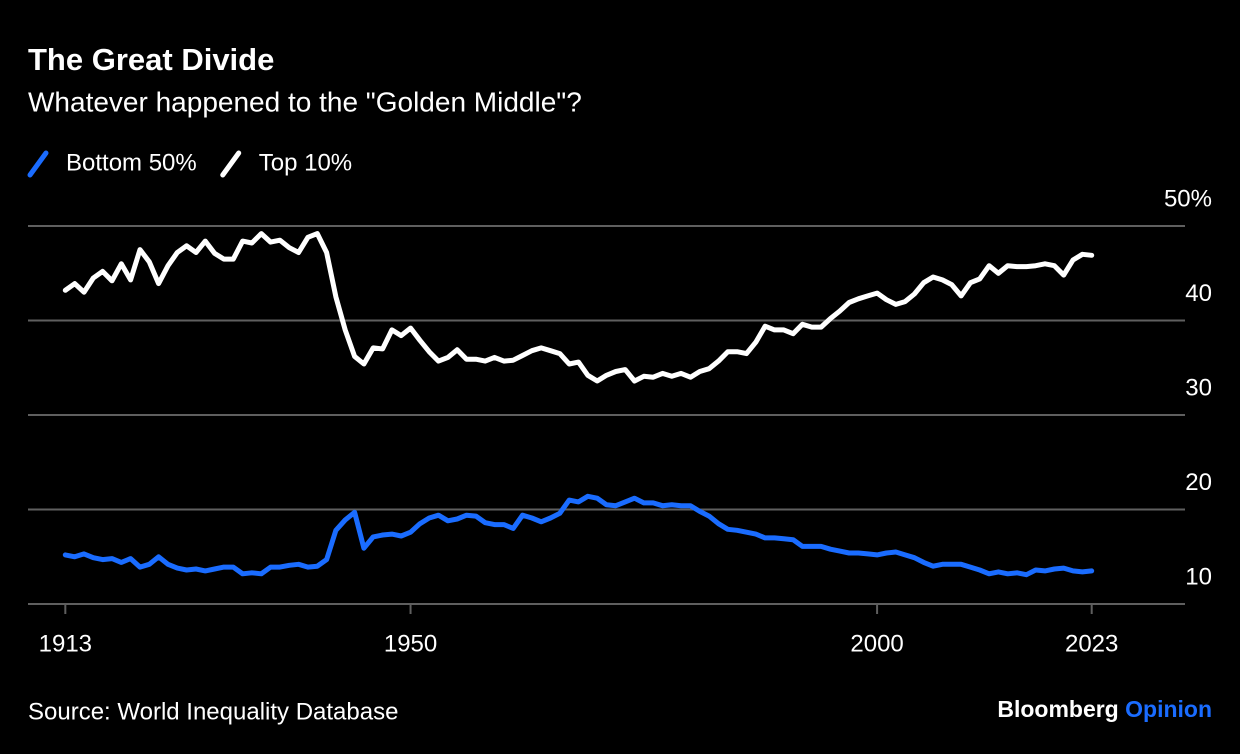 The image size is (1240, 754). I want to click on x-tick-label: 1913, so click(65, 643).